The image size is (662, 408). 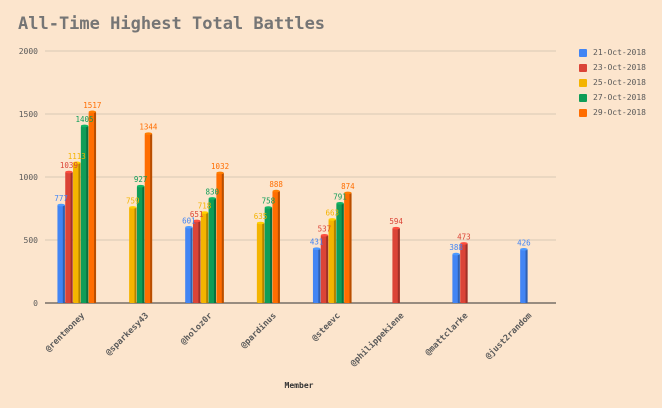 What do you see at coordinates (377, 339) in the screenshot?
I see `x-tick-label: @philippekiene` at bounding box center [377, 339].